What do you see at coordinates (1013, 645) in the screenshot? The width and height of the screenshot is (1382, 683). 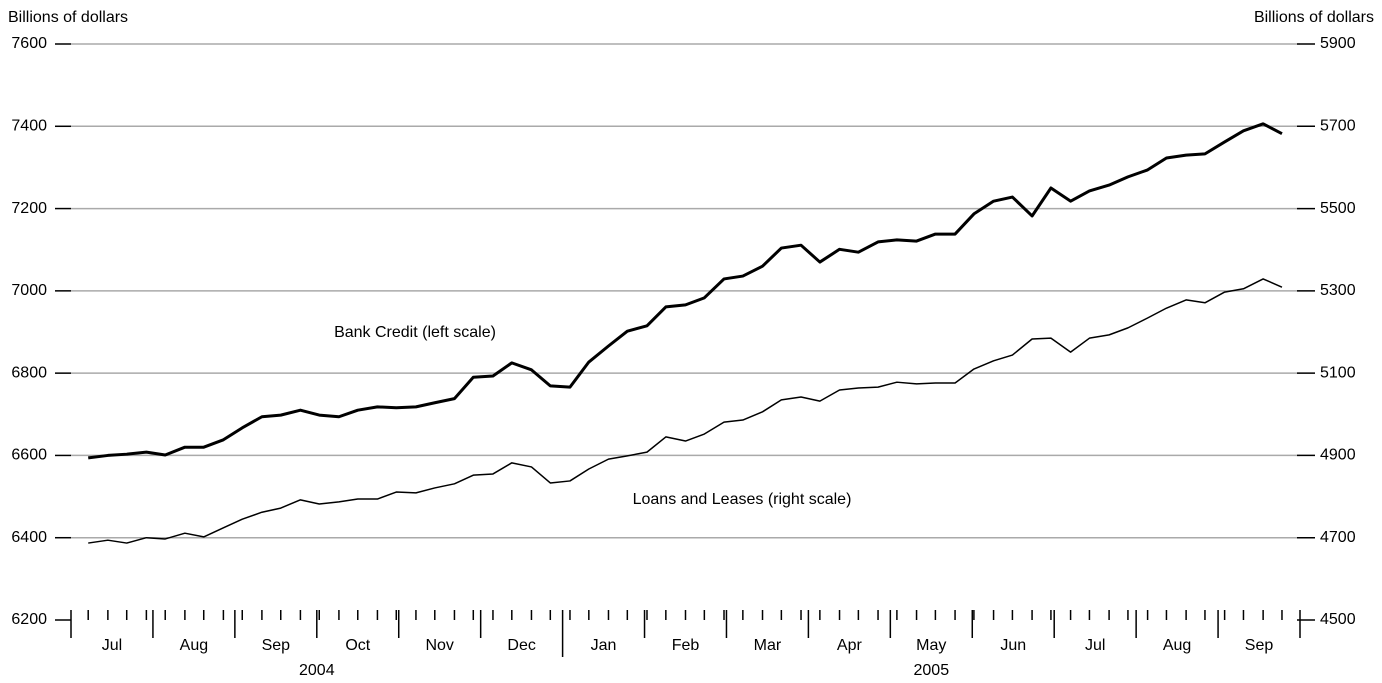 I see `x-tick-label: Jun` at bounding box center [1013, 645].